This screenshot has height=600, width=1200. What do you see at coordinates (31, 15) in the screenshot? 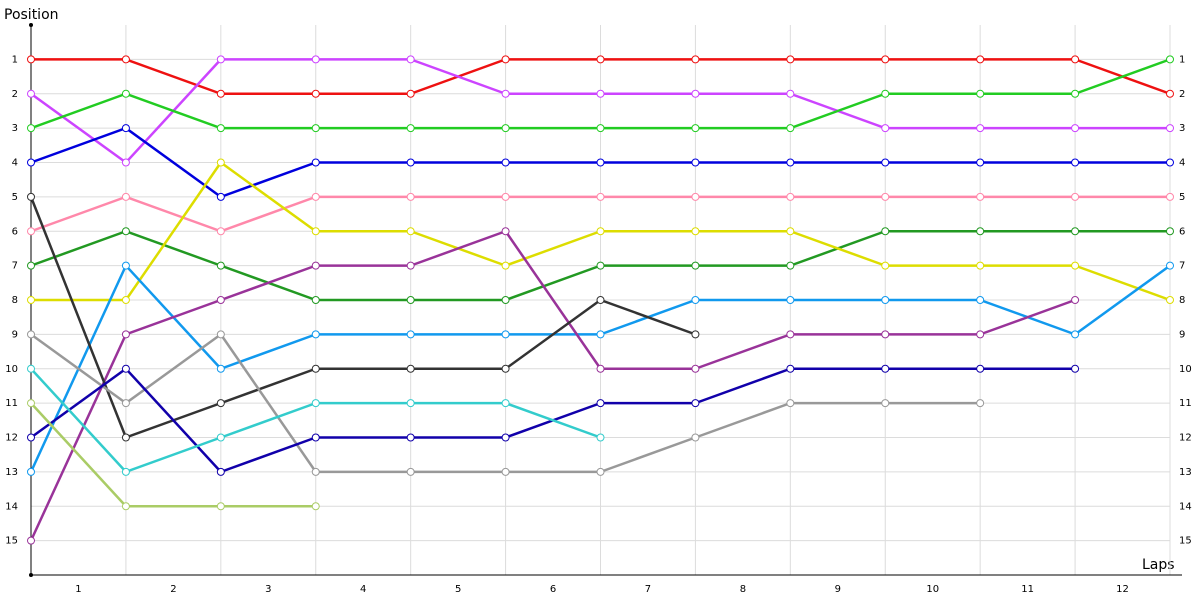
I see `y-axis-title: Position` at bounding box center [31, 15].